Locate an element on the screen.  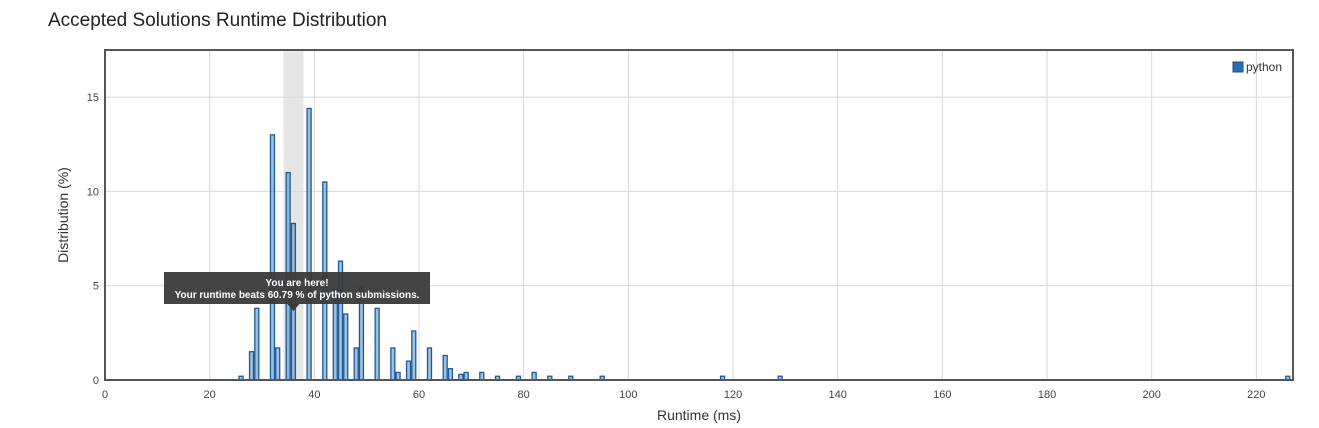
x-tick-0: 0 is located at coordinates (105, 395).